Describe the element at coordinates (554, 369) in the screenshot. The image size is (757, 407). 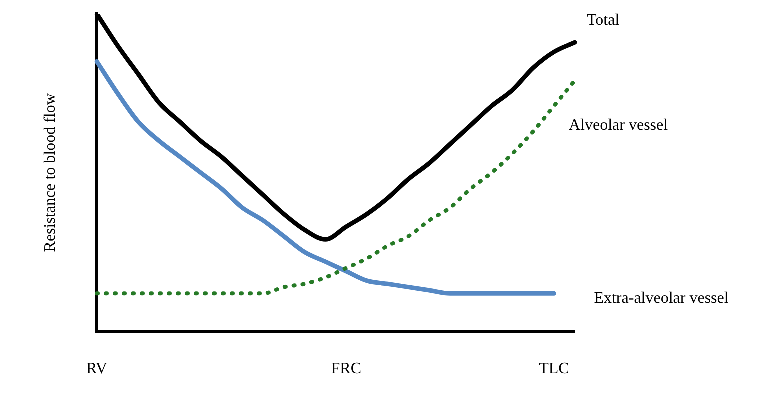
I see `x-tick-label: TLC` at that location.